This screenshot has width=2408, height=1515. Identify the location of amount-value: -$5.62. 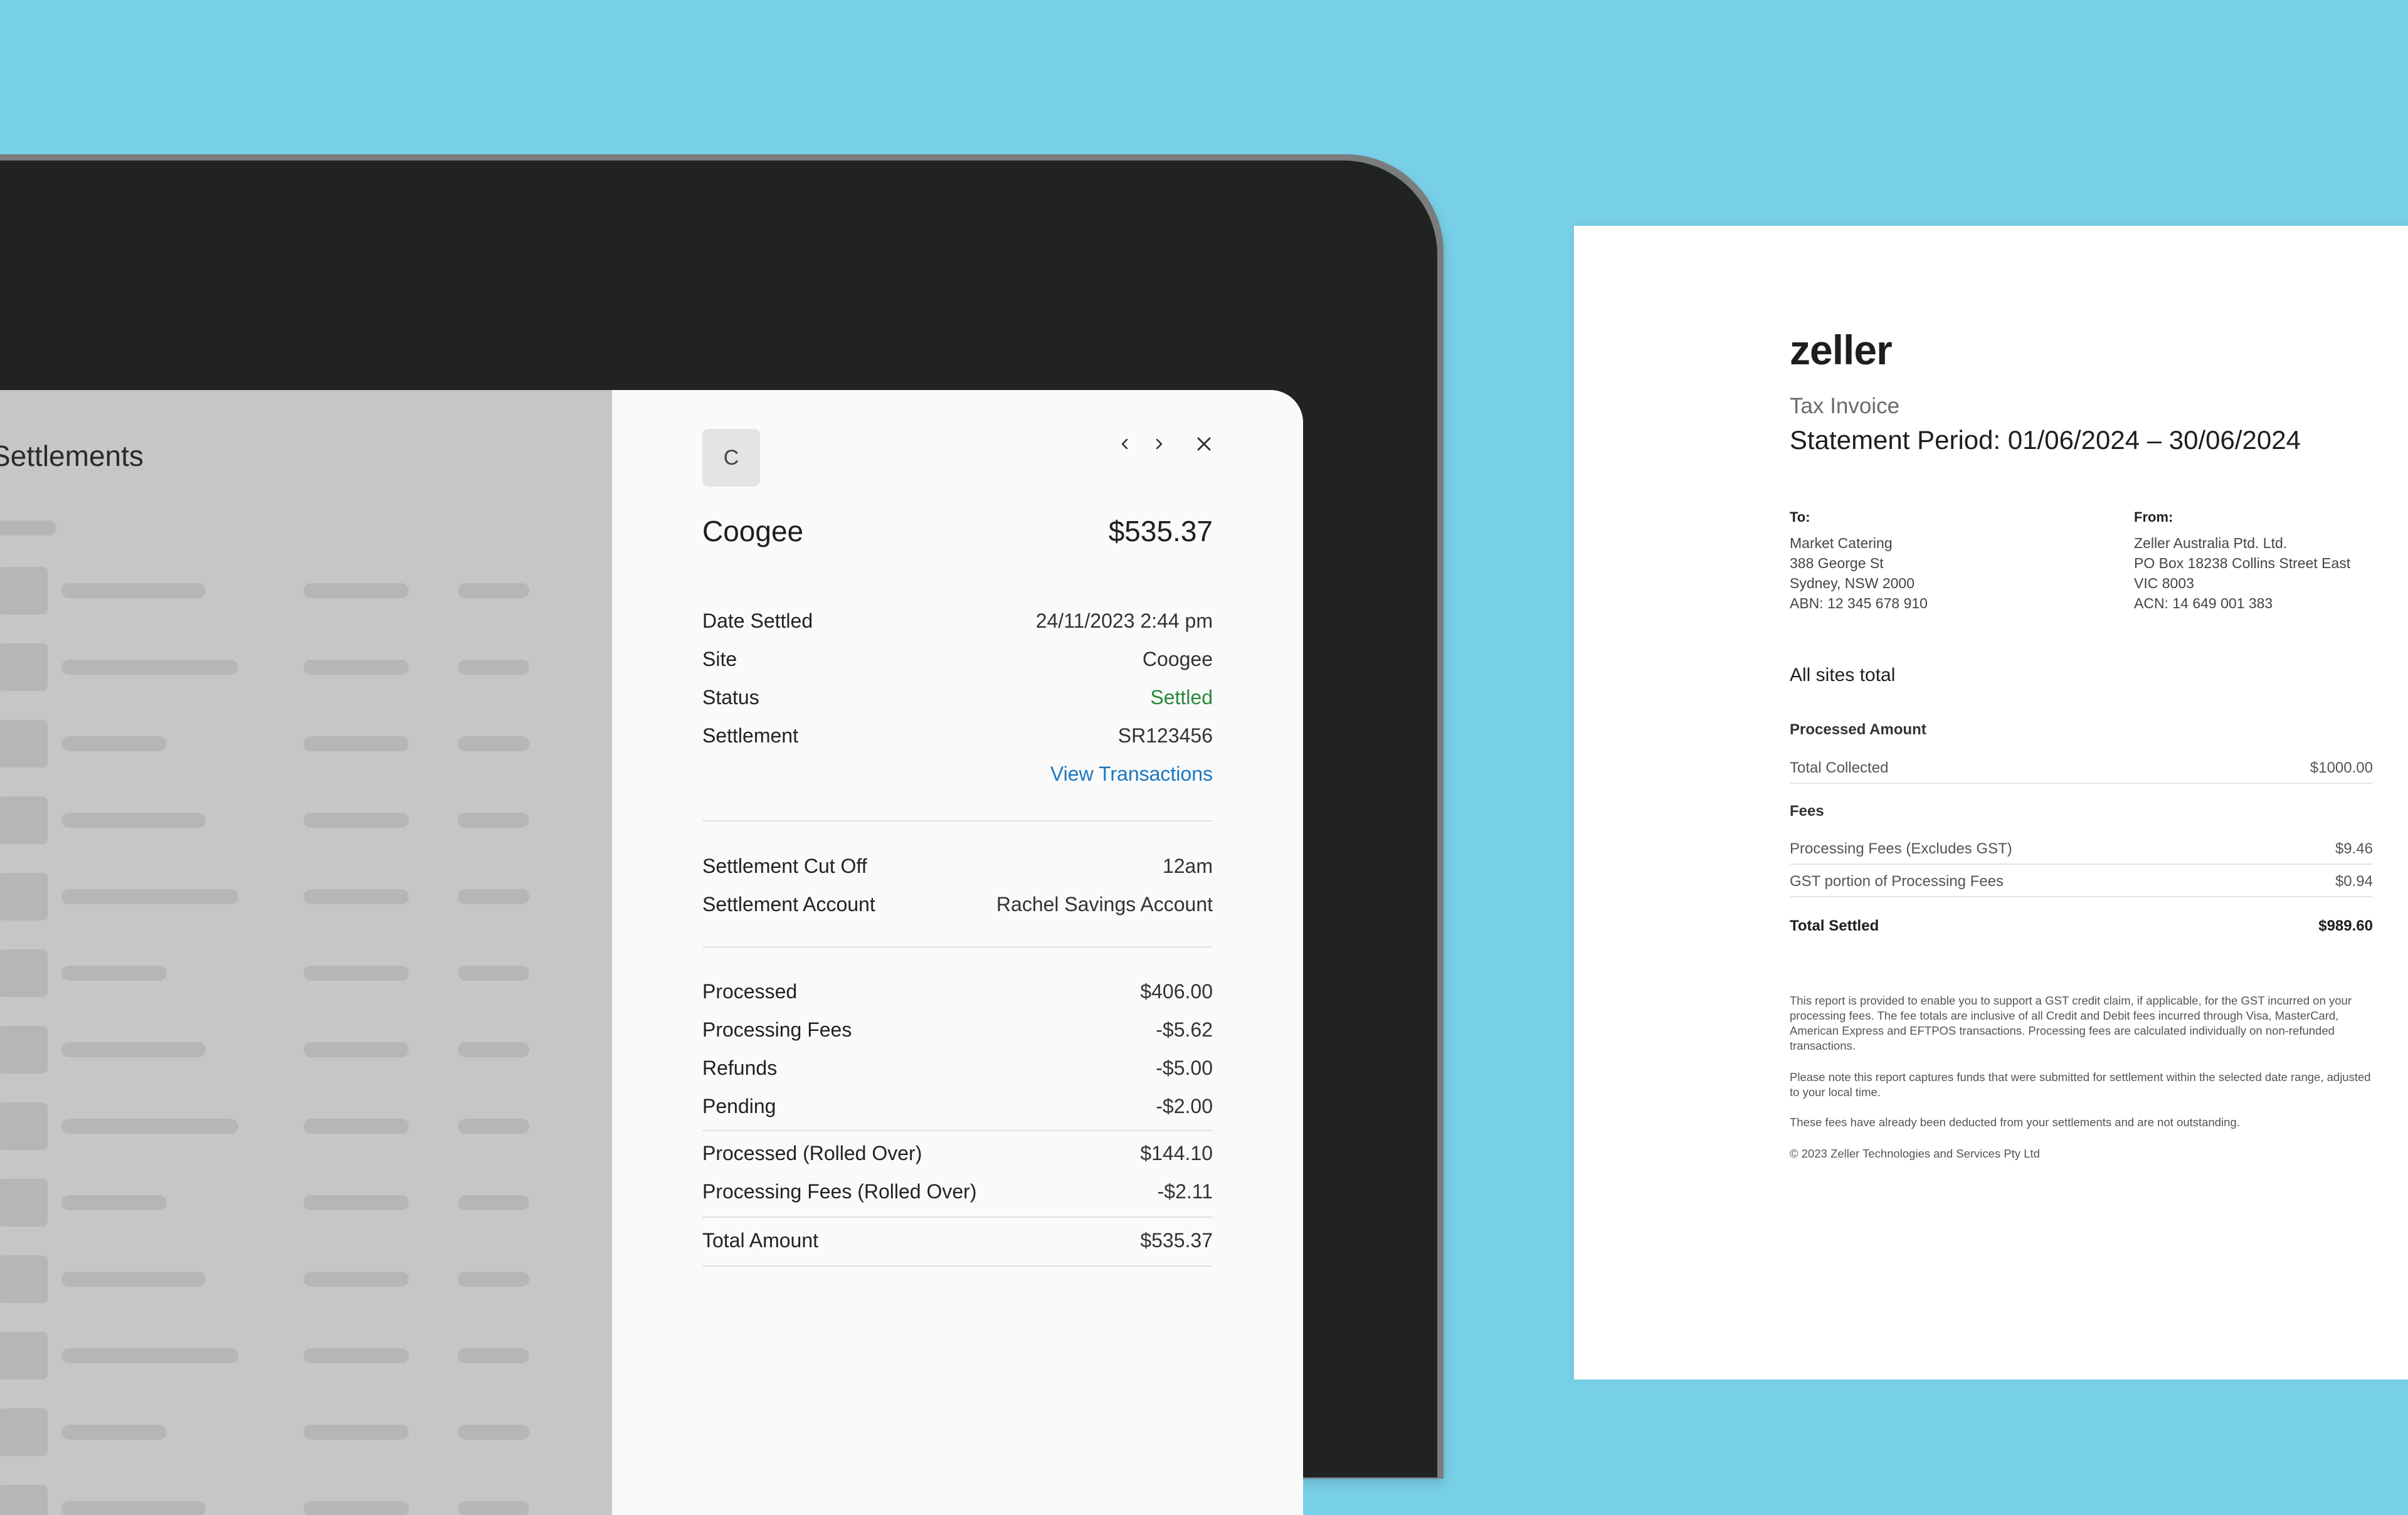
(1184, 1029).